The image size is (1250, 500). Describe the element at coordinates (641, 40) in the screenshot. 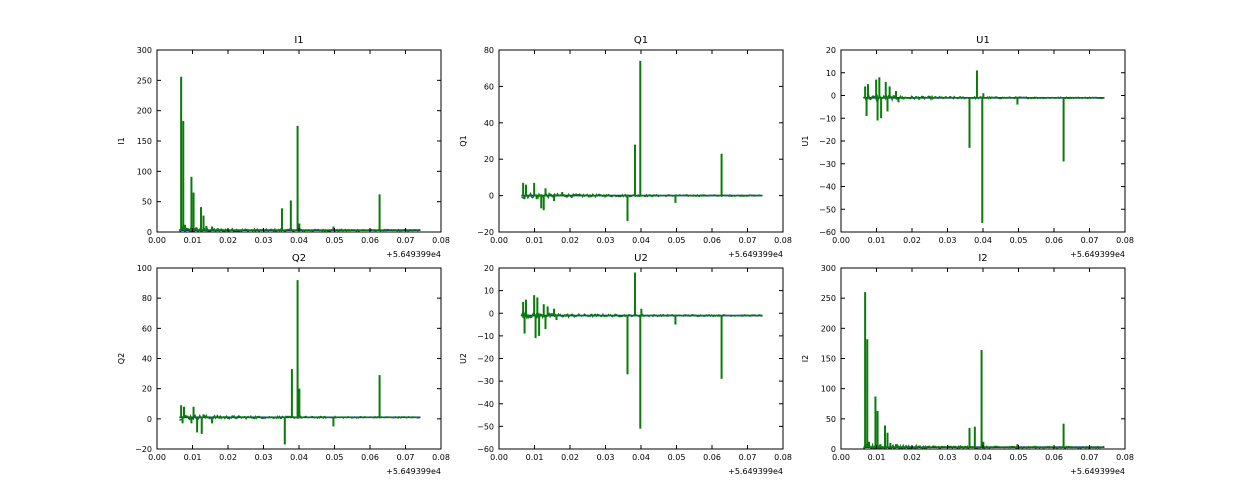

I see `subplot-title: Q1` at that location.